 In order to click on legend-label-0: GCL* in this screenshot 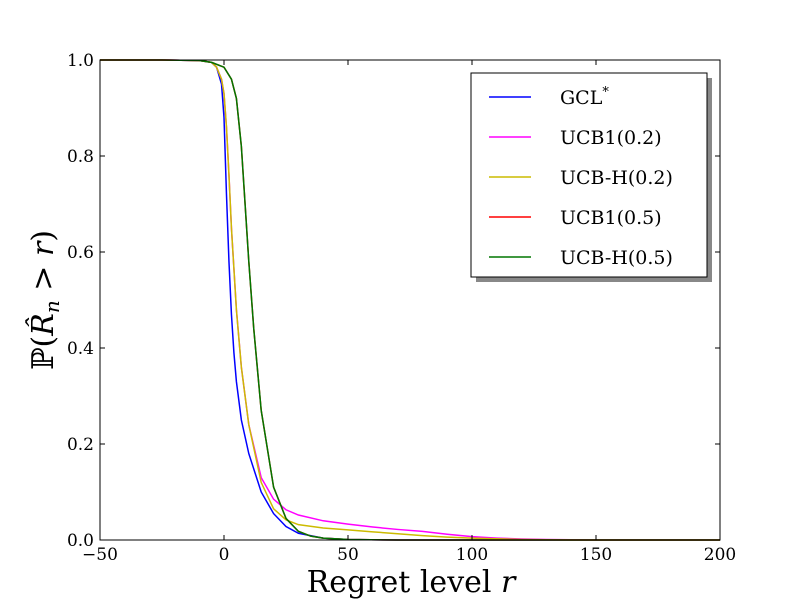, I will do `click(584, 97)`.